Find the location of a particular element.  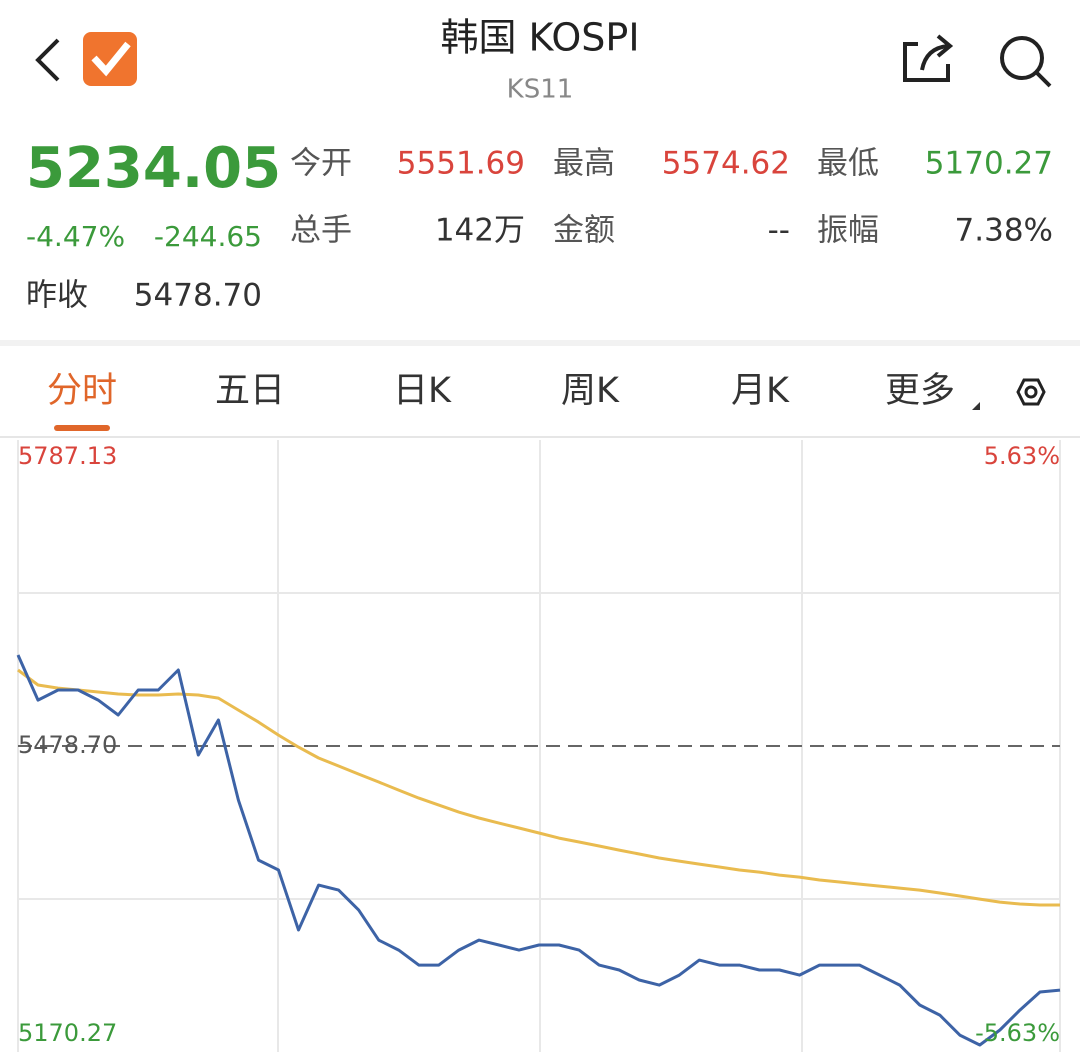

y-tick-label: 5787.13 is located at coordinates (67, 456).